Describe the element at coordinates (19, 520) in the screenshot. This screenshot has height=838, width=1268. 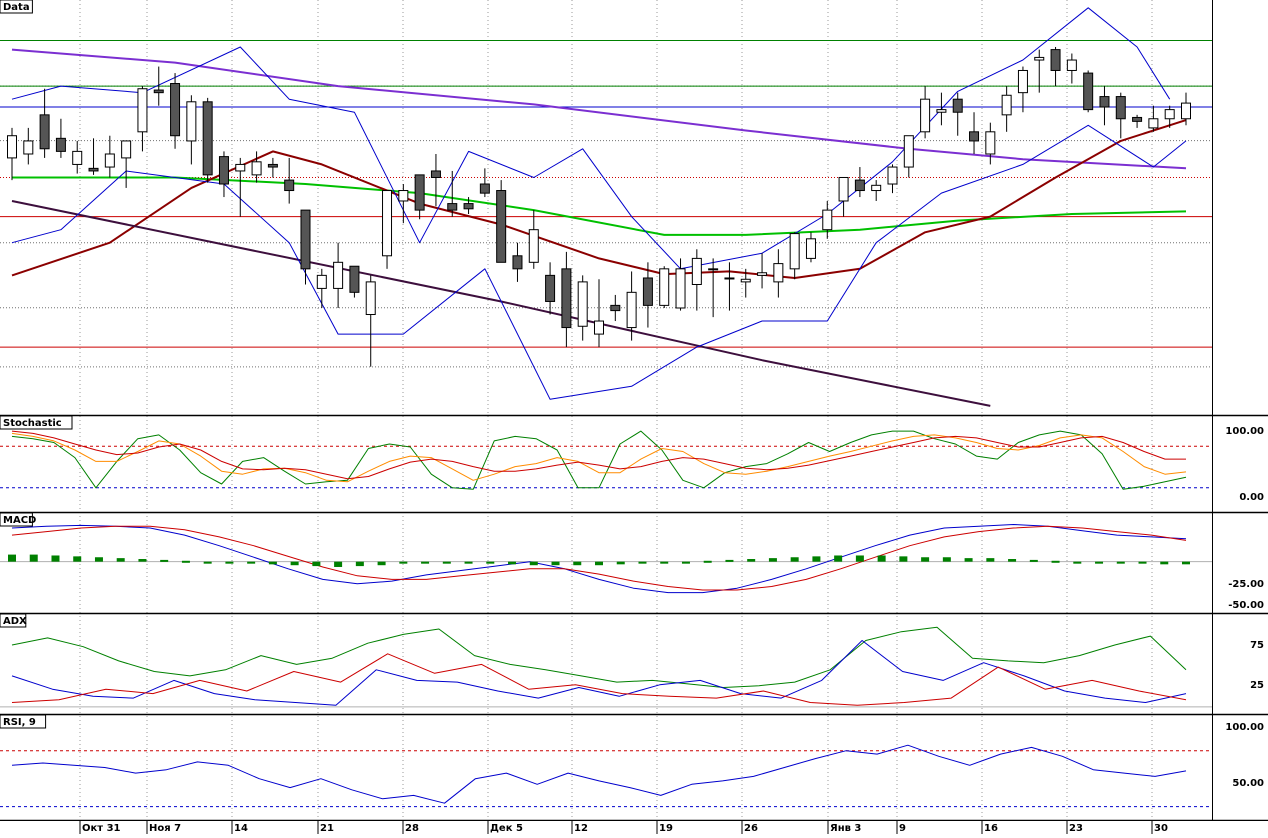
I see `pane-title-macd: MACD` at that location.